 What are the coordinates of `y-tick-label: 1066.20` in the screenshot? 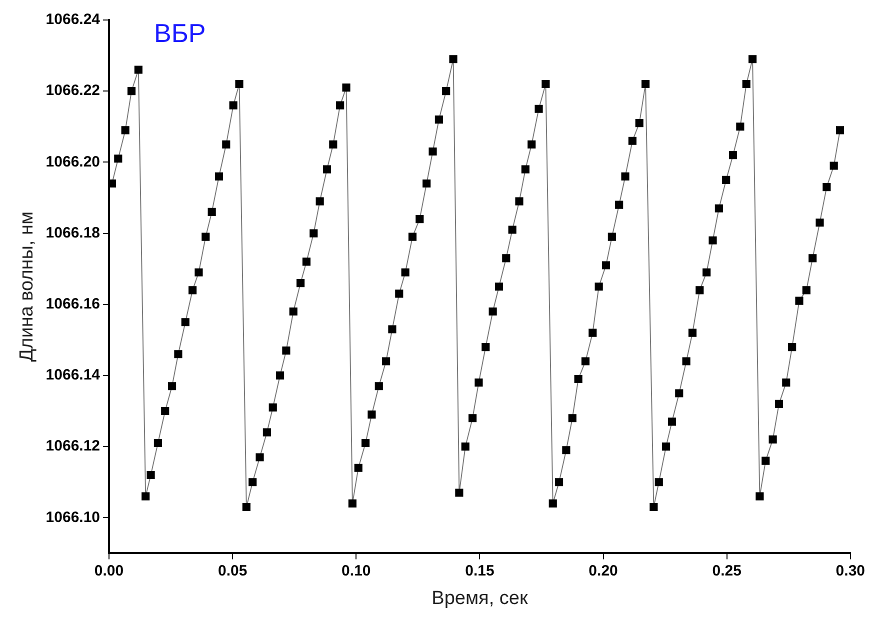 It's located at (73, 161).